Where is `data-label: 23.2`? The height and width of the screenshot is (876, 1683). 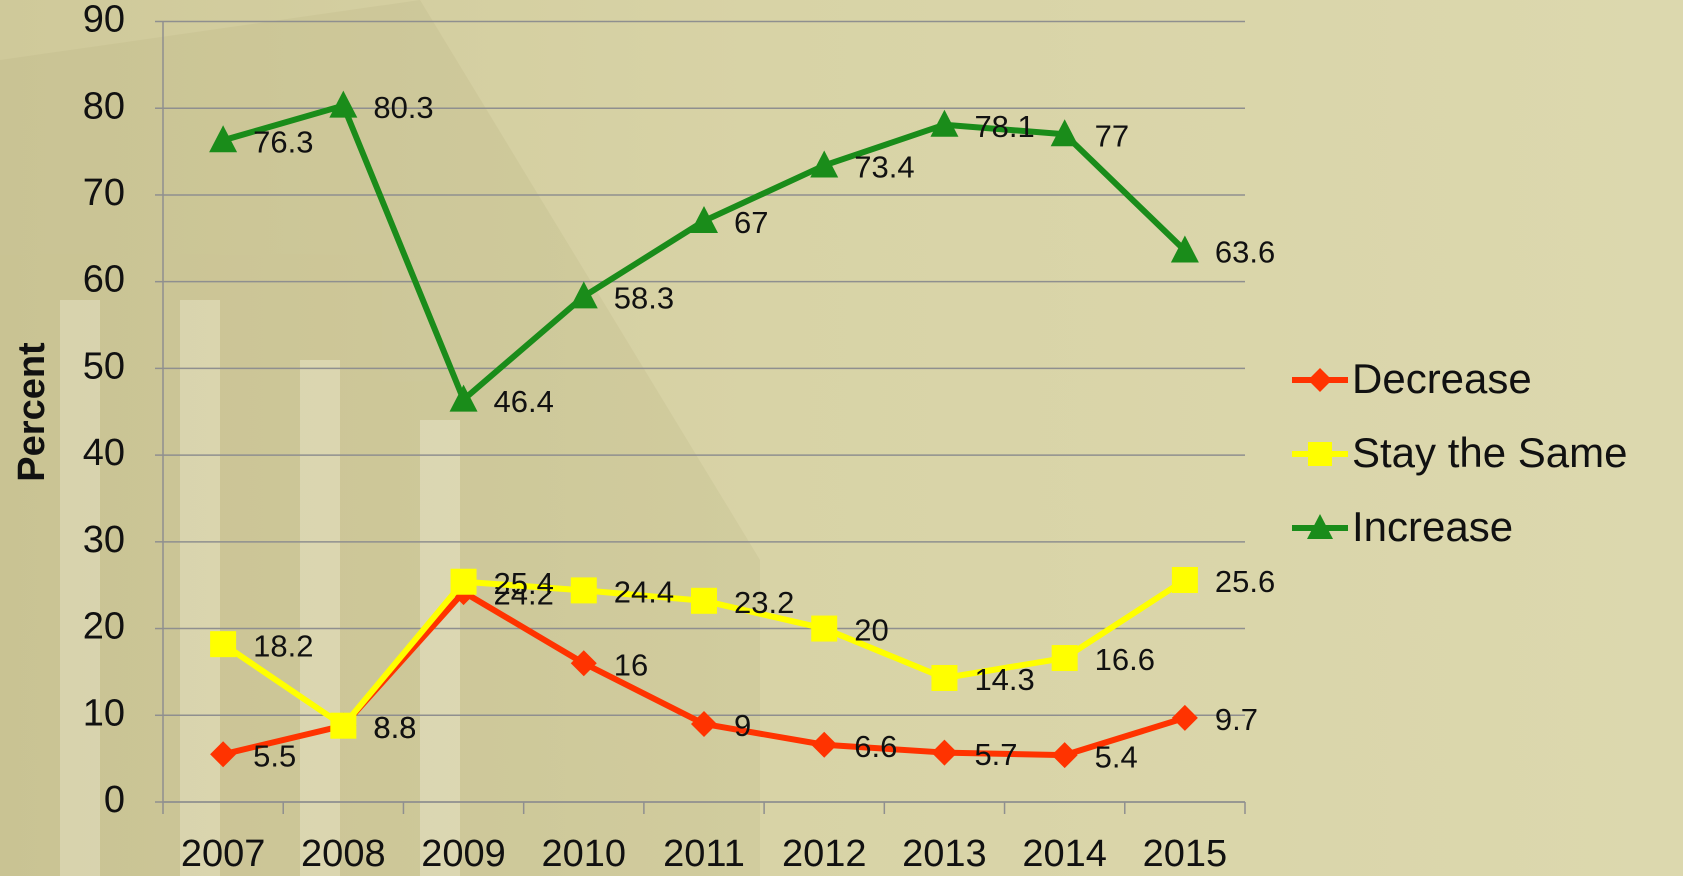
data-label: 23.2 is located at coordinates (764, 602).